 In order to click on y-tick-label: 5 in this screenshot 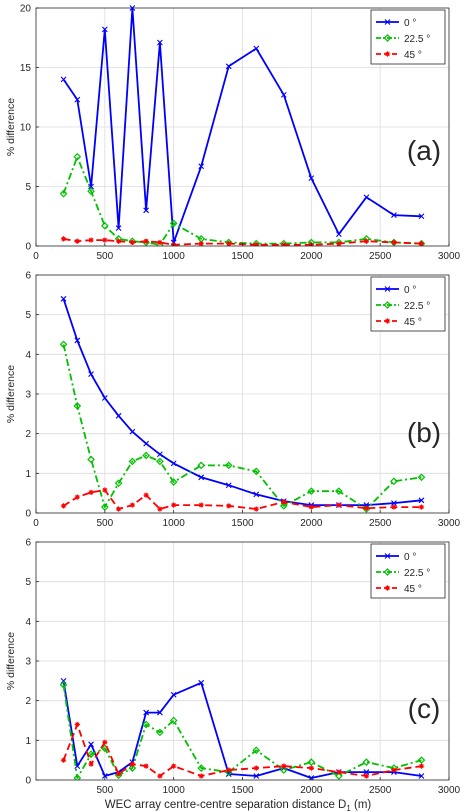, I will do `click(28, 582)`.